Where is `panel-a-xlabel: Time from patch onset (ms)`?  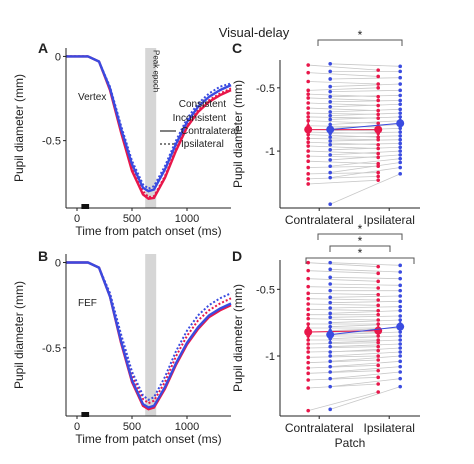
panel-a-xlabel: Time from patch onset (ms) is located at coordinates (148, 231).